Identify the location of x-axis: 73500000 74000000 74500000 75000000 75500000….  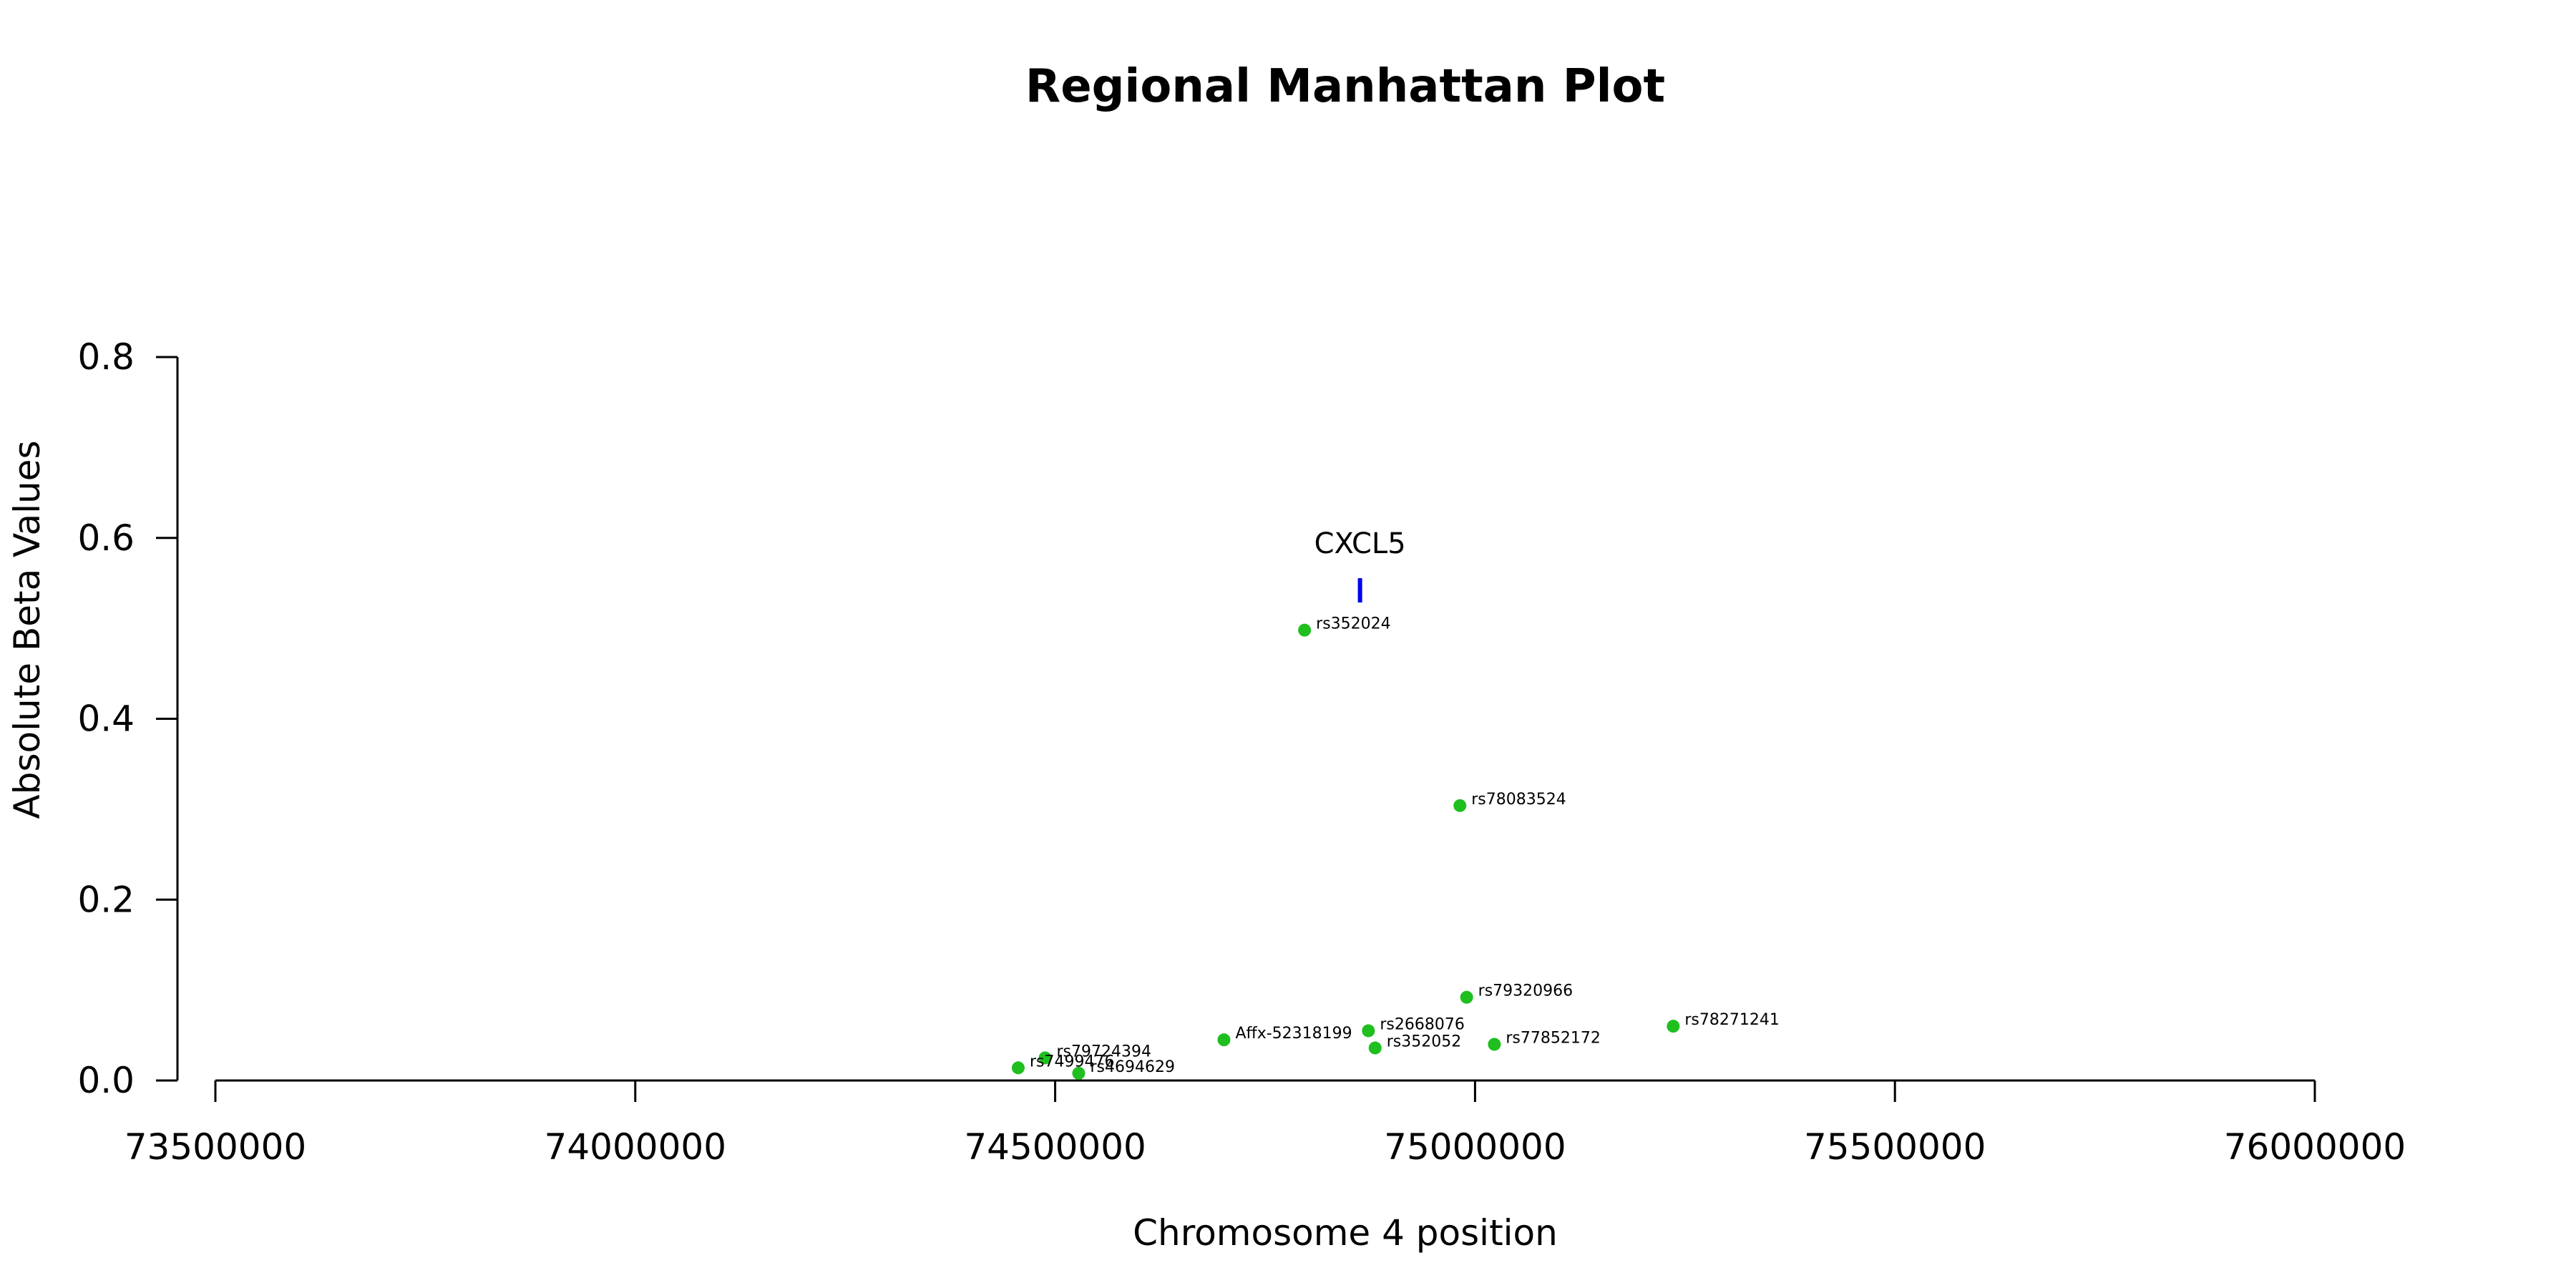
(1265, 1123).